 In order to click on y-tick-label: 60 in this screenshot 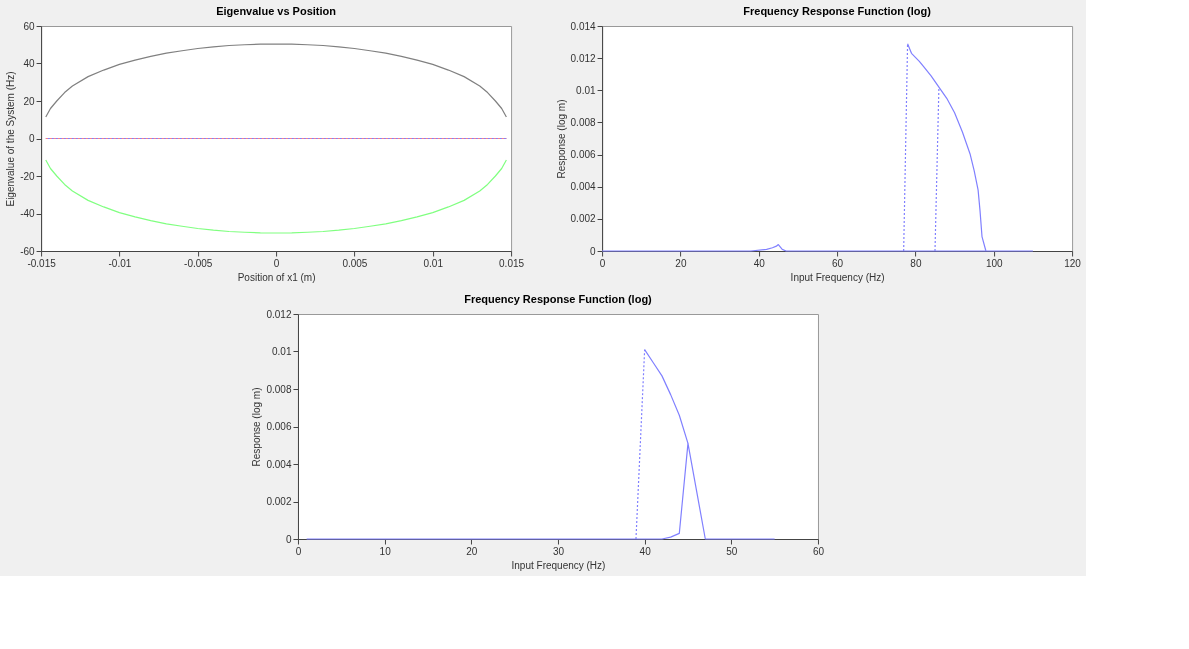, I will do `click(29, 26)`.